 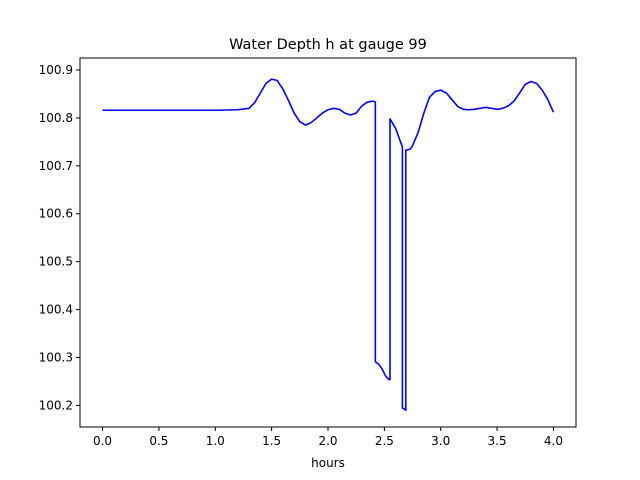 I want to click on y-tick-label: 100.2, so click(x=56, y=405).